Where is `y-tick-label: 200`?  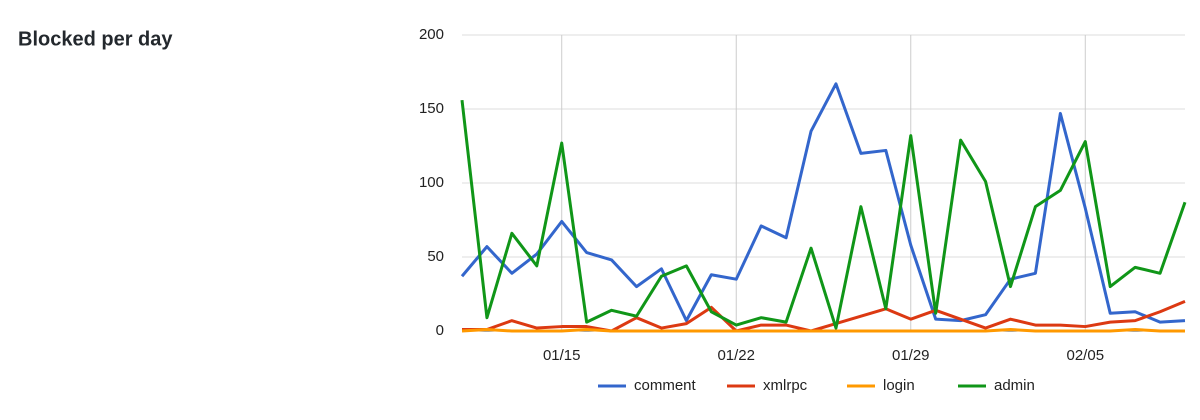
y-tick-label: 200 is located at coordinates (431, 34).